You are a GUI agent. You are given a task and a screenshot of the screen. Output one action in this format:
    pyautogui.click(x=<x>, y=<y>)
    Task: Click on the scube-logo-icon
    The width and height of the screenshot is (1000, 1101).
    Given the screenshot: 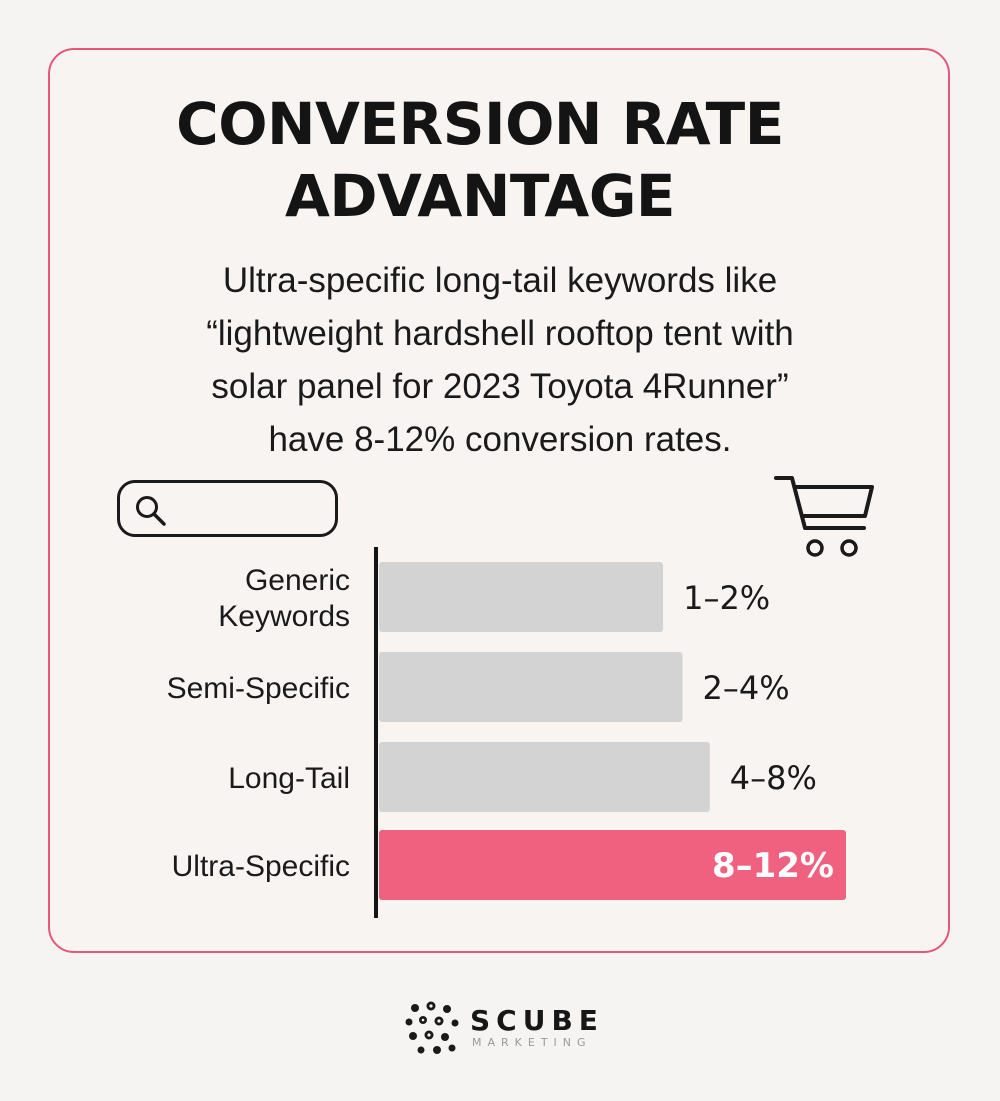 What is the action you would take?
    pyautogui.click(x=432, y=1027)
    